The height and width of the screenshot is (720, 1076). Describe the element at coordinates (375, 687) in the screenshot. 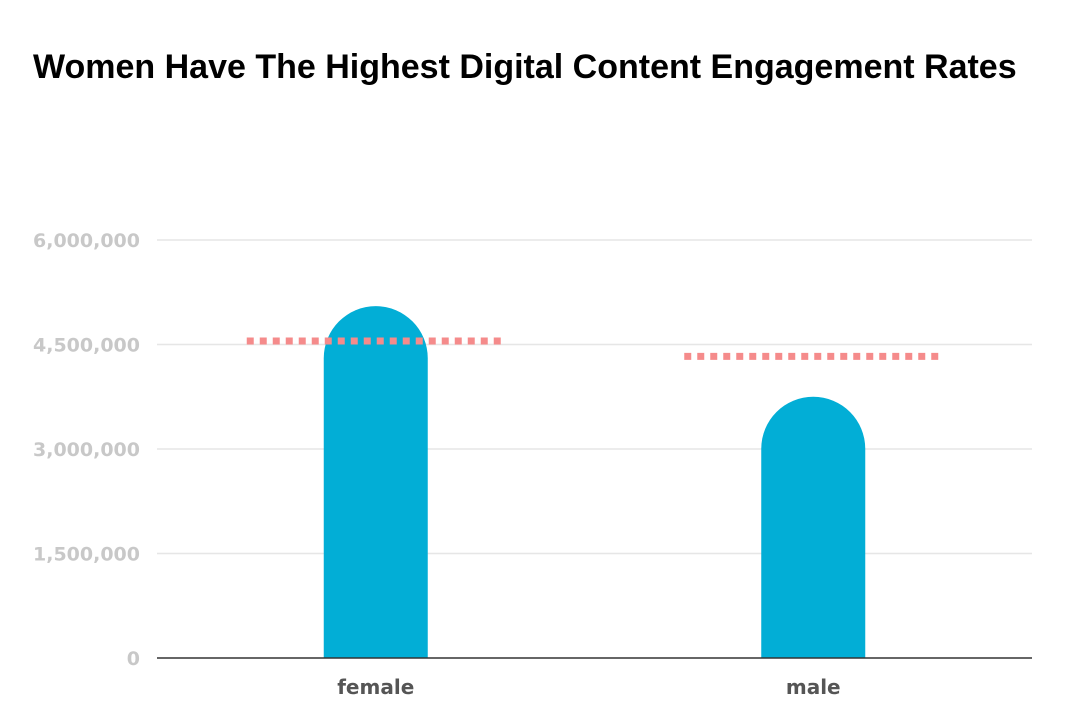

I see `x-tick-label: female` at that location.